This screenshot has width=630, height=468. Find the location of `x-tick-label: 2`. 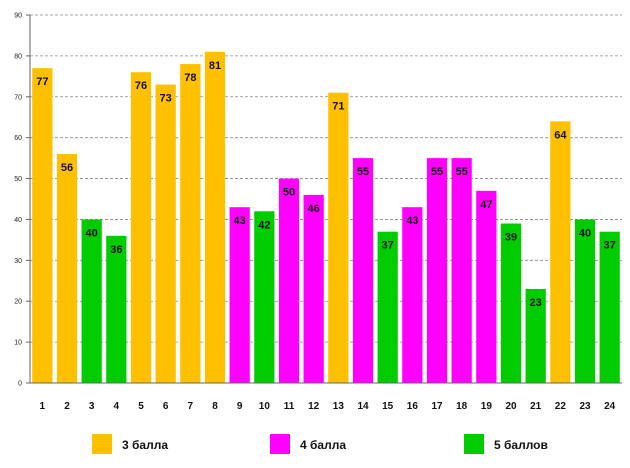

x-tick-label: 2 is located at coordinates (67, 406).